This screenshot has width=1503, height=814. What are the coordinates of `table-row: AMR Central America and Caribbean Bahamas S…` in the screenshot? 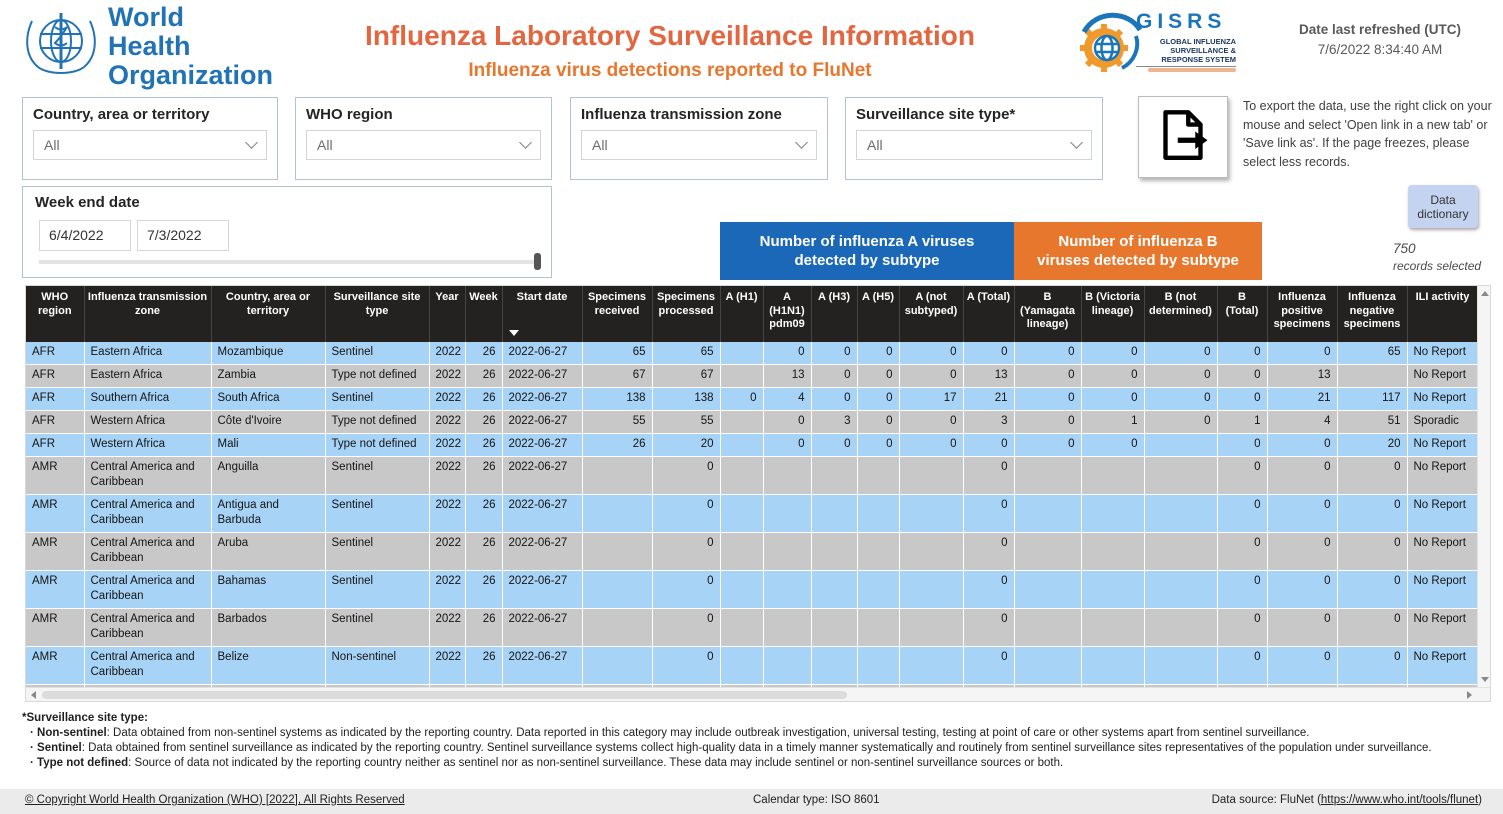 It's located at (751, 589).